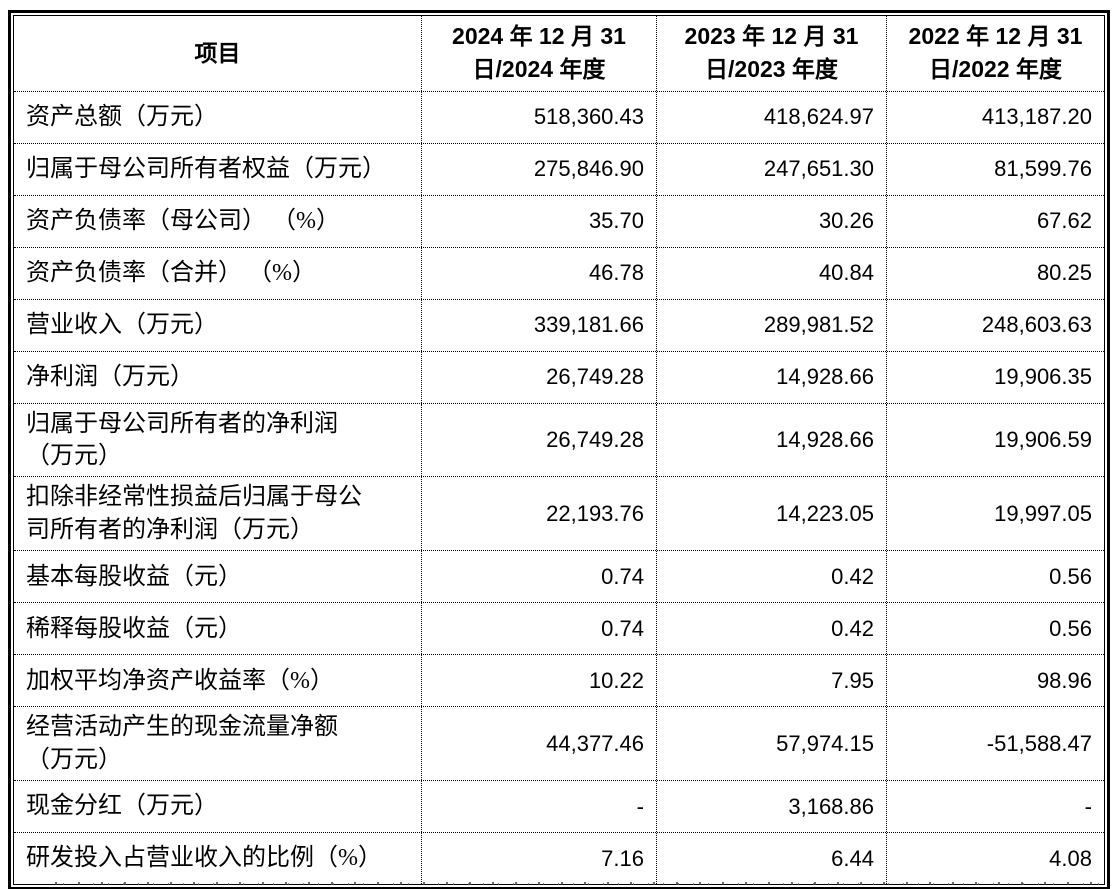 Image resolution: width=1119 pixels, height=889 pixels. I want to click on row-label: 资产负债率（母公司） （%）, so click(183, 220).